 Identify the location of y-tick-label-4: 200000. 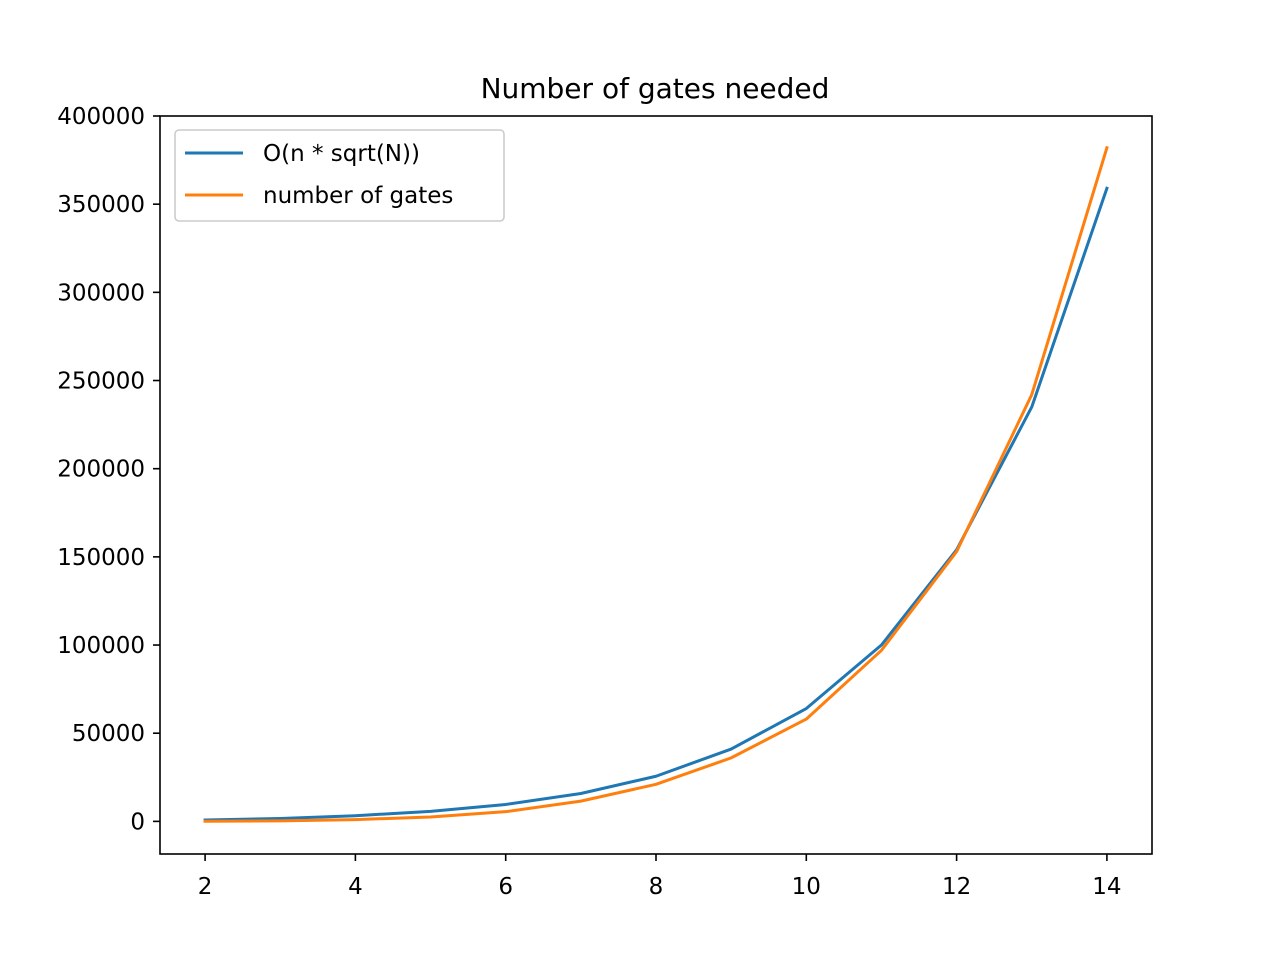
(101, 470).